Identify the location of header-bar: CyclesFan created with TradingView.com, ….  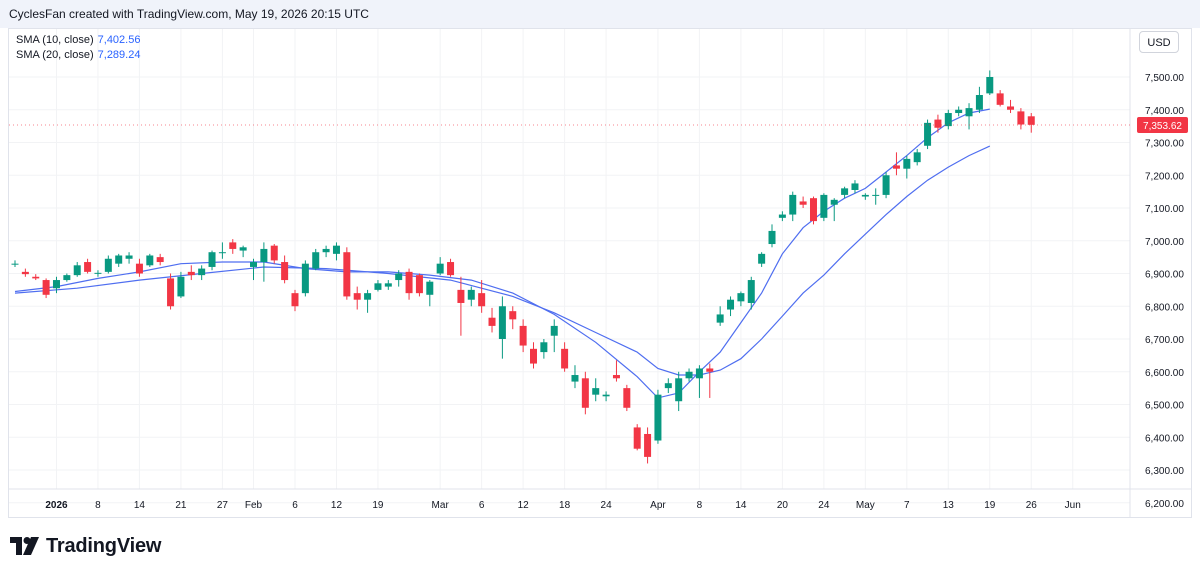
(600, 14).